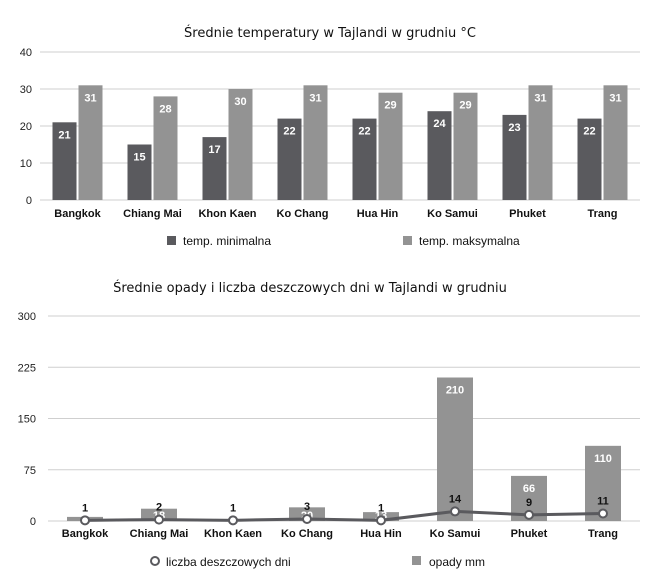  I want to click on legend-label: temp. minimalna, so click(227, 241).